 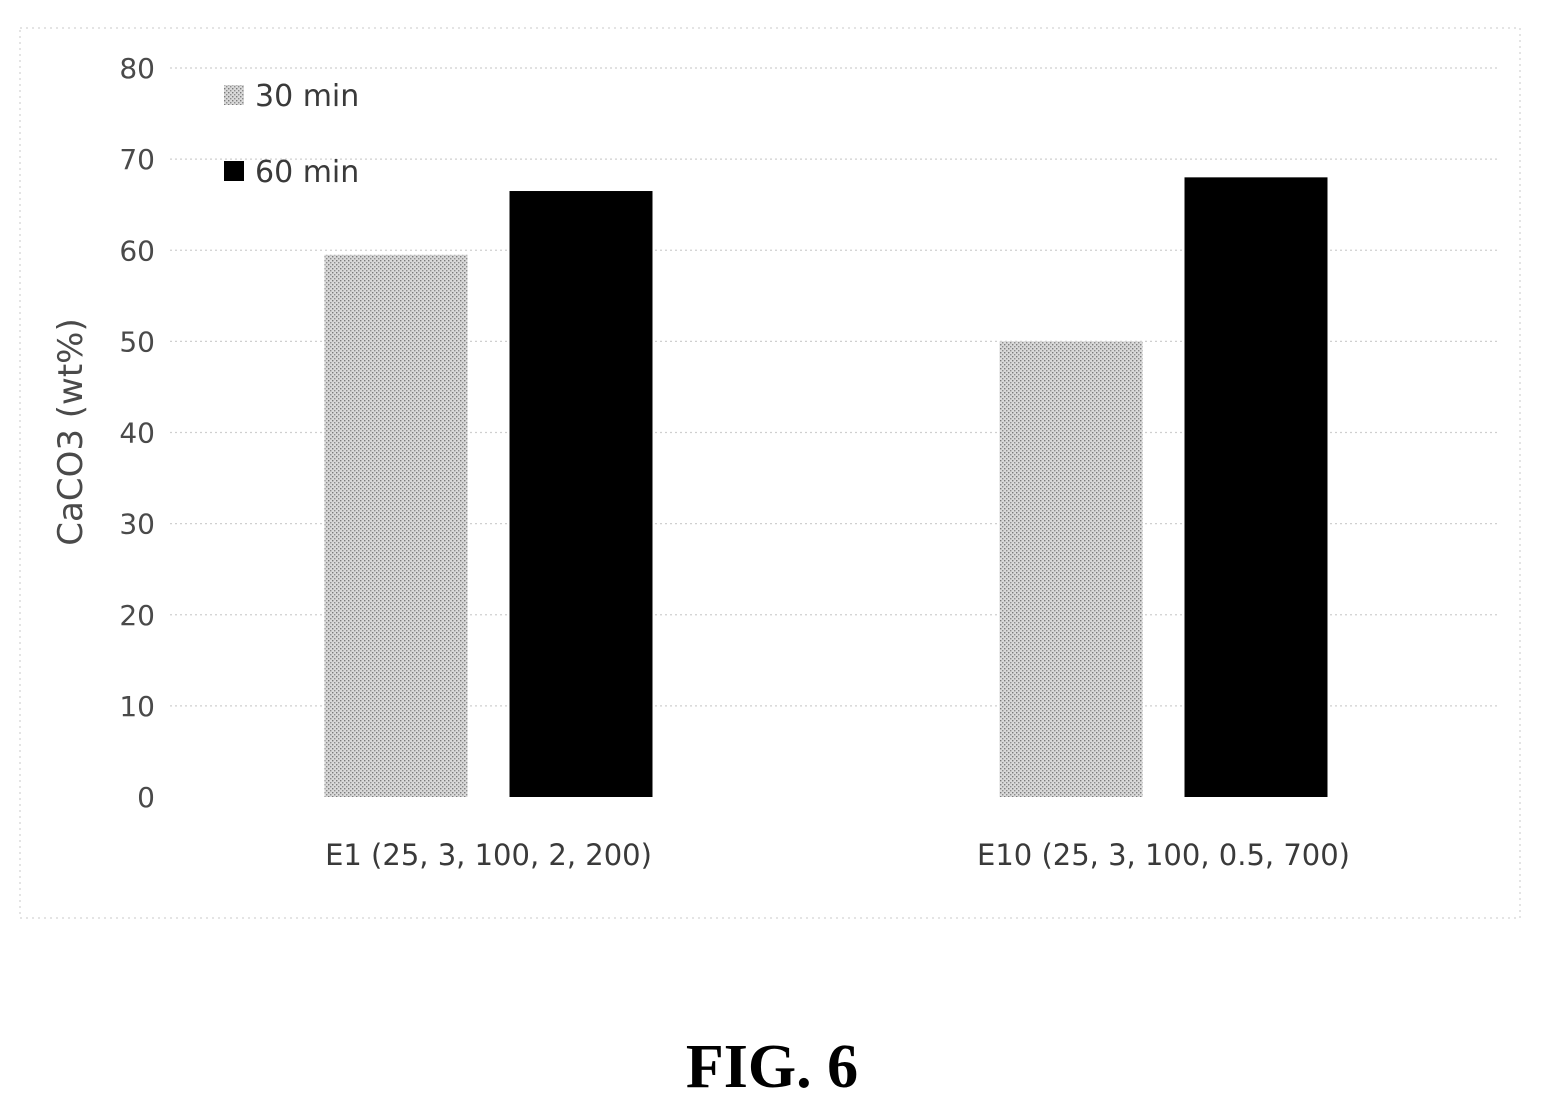 I want to click on y-tick-label: 40, so click(x=137, y=433).